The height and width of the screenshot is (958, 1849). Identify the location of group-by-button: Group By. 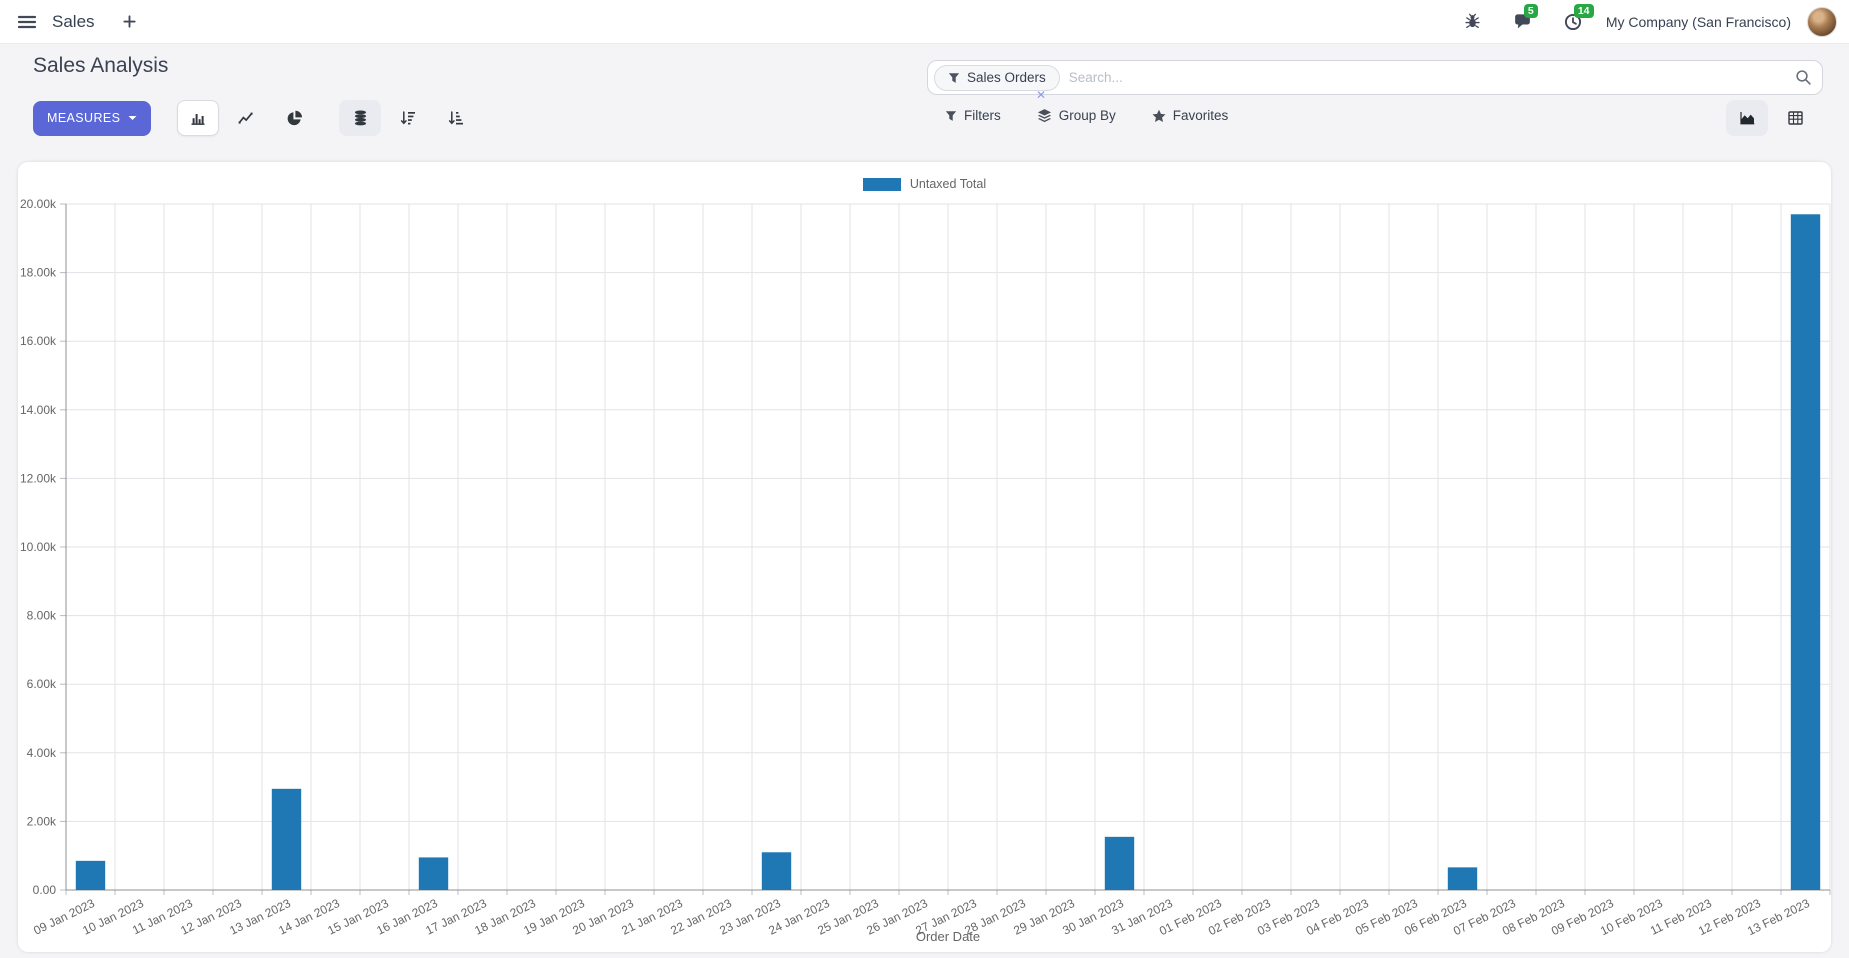
(1076, 115).